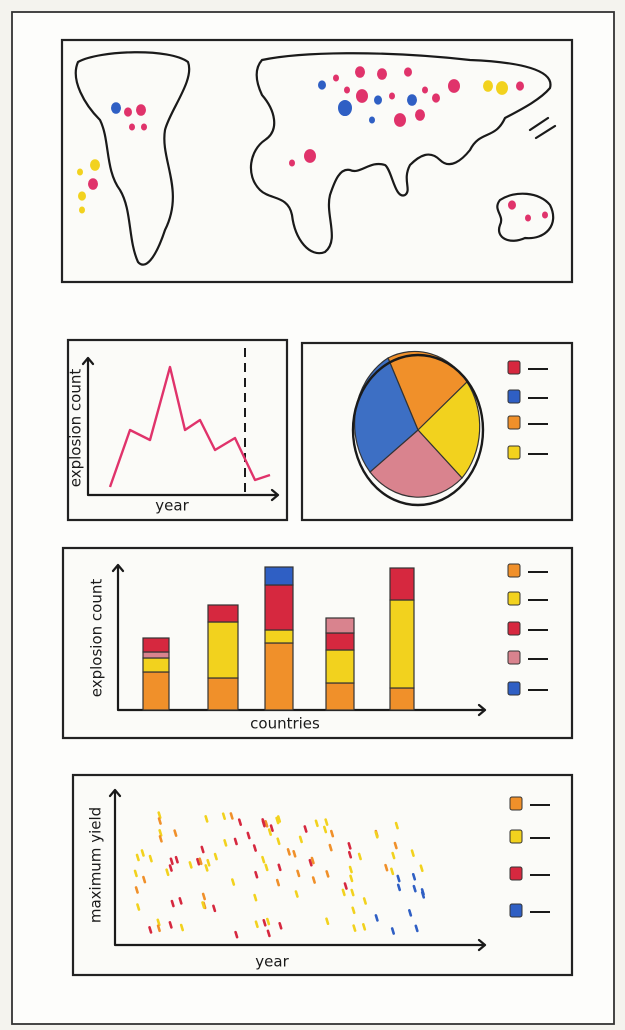 Image resolution: width=625 pixels, height=1030 pixels. I want to click on americas, so click(132, 158).